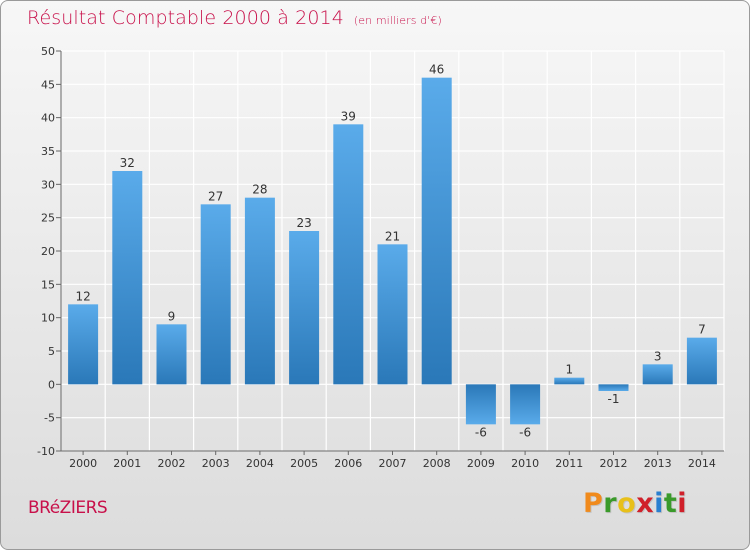  Describe the element at coordinates (658, 356) in the screenshot. I see `value-label-2013: 3` at that location.